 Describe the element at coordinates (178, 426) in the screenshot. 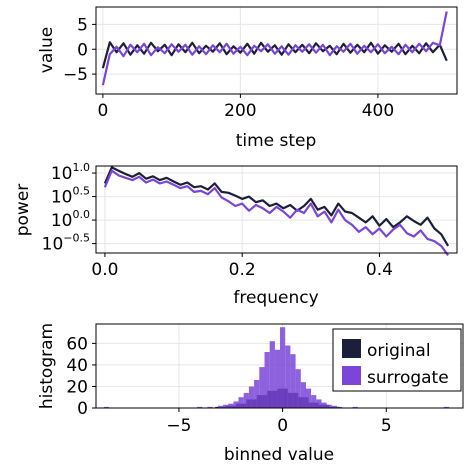

I see `x-tick-label: −5` at that location.